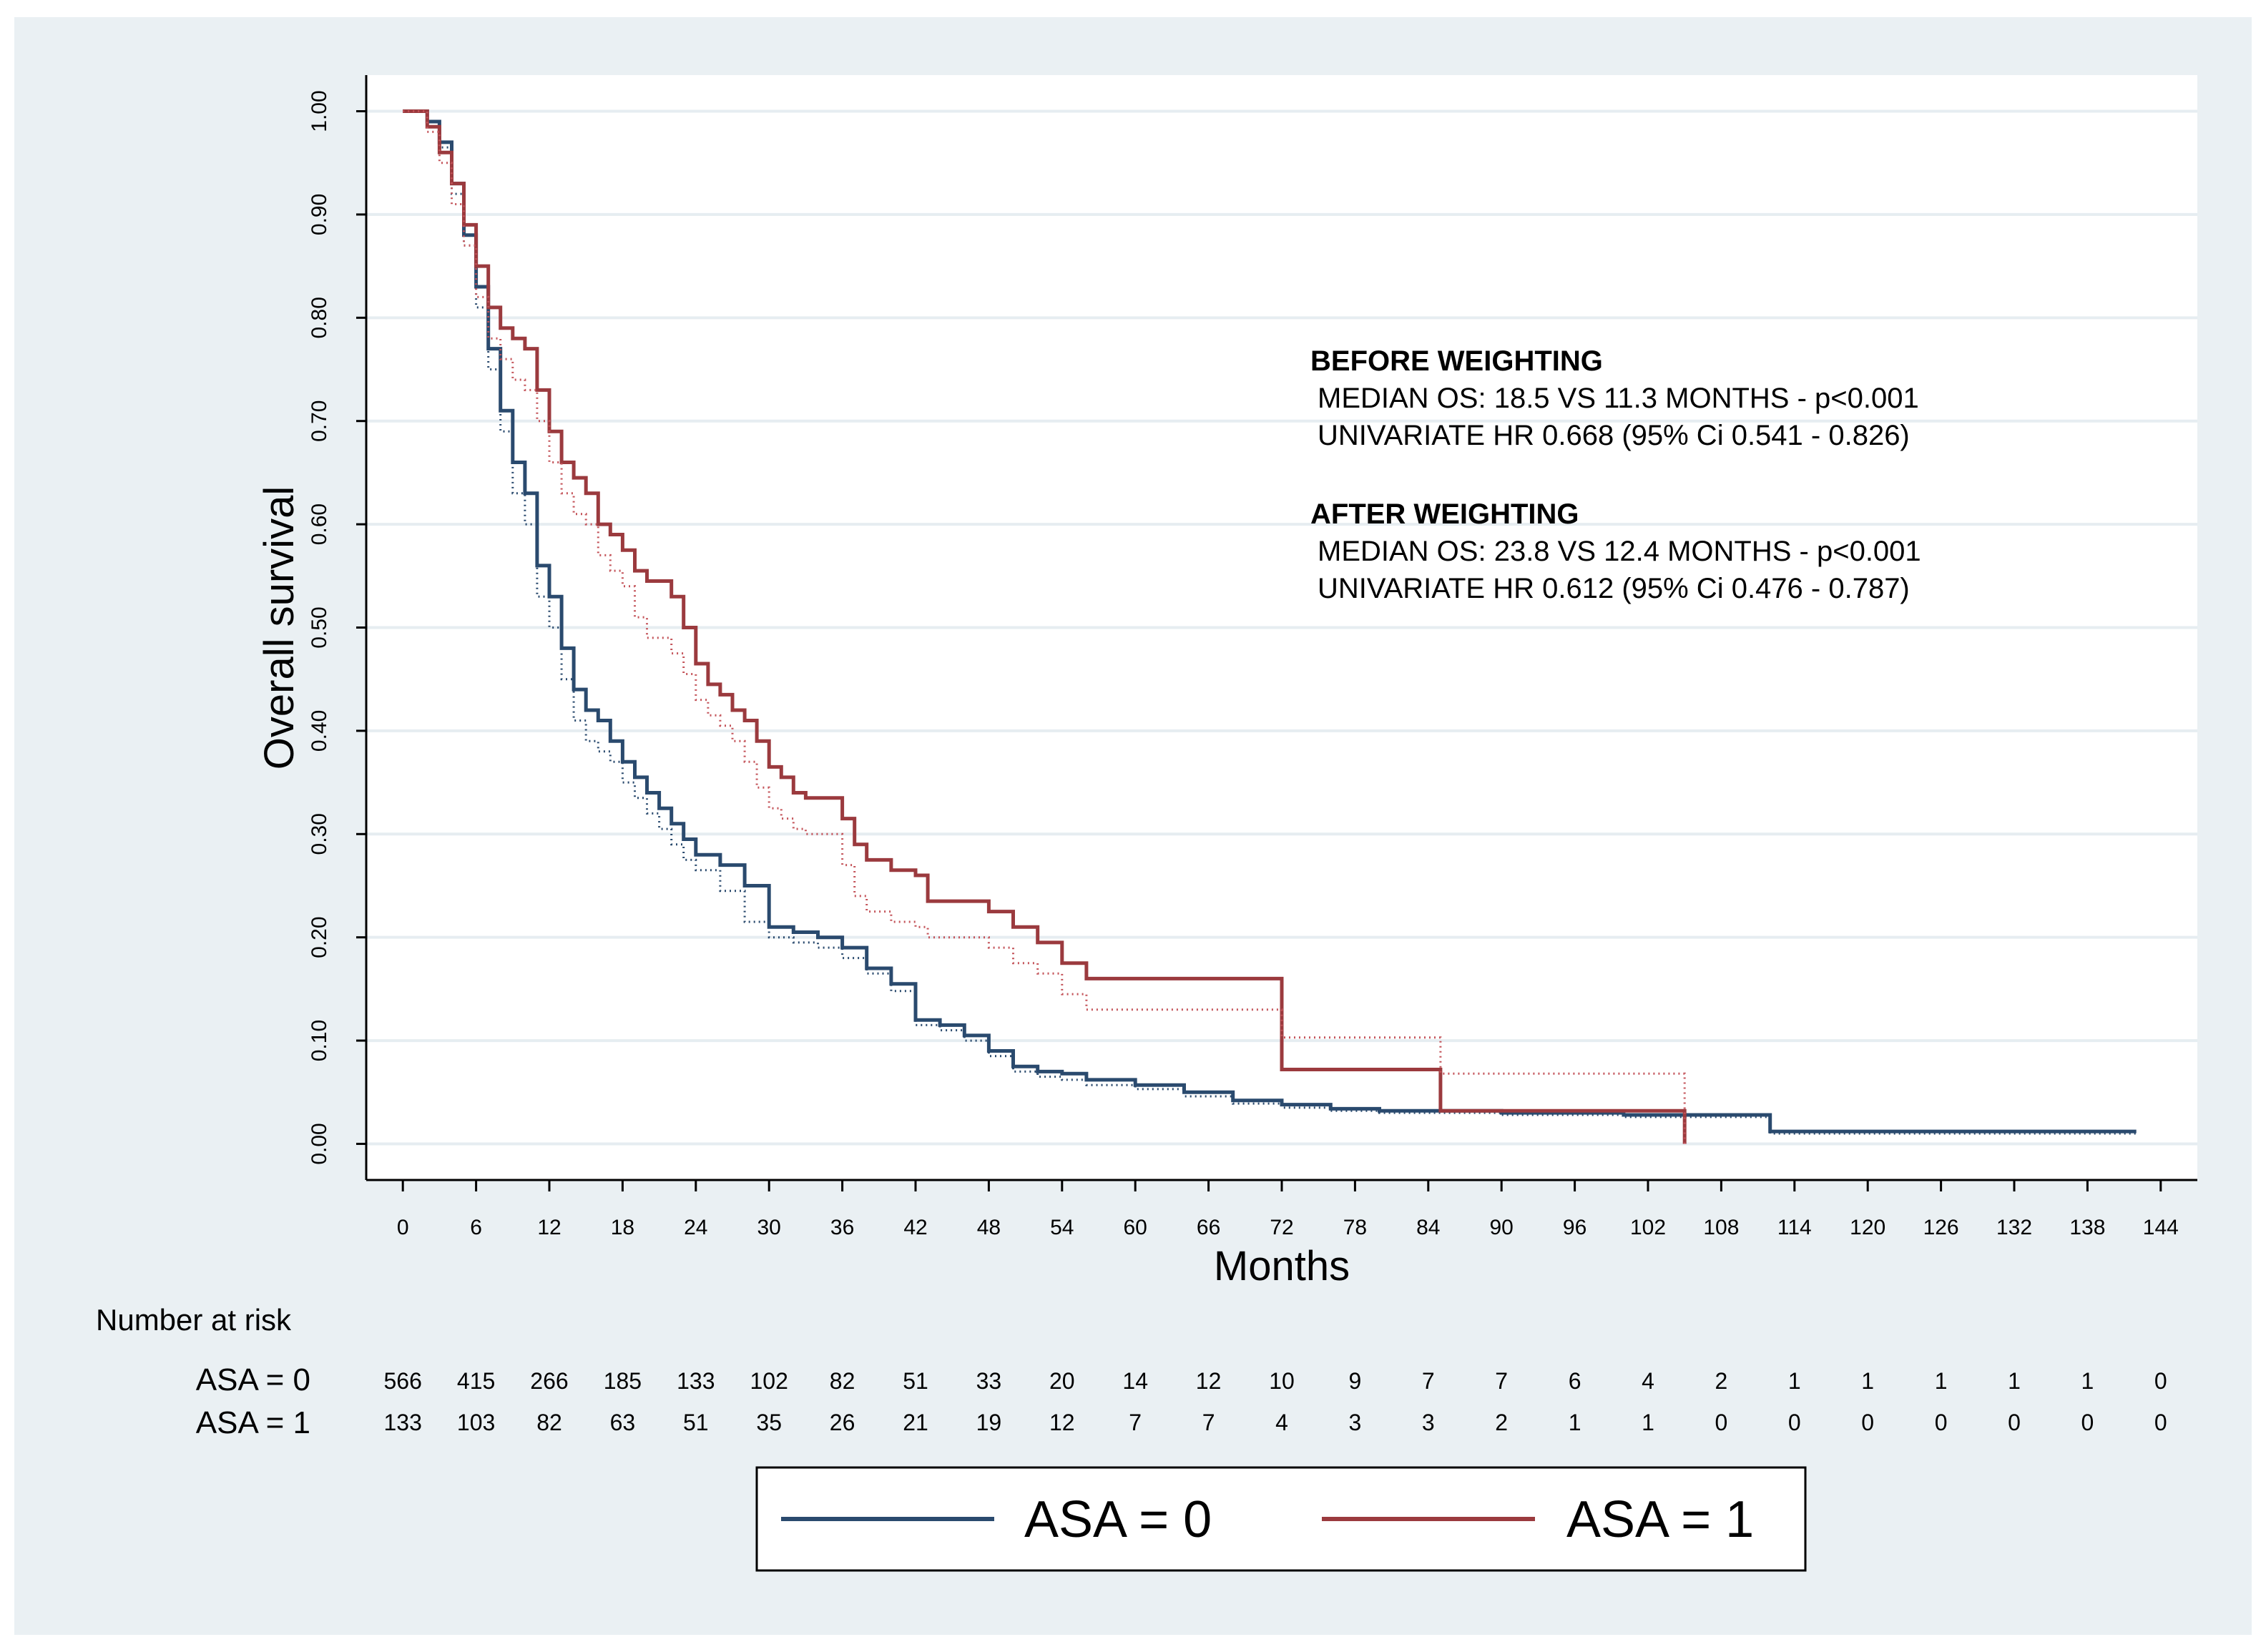 The width and height of the screenshot is (2266, 1652). Describe the element at coordinates (1794, 1228) in the screenshot. I see `x-tick-label: 114` at that location.